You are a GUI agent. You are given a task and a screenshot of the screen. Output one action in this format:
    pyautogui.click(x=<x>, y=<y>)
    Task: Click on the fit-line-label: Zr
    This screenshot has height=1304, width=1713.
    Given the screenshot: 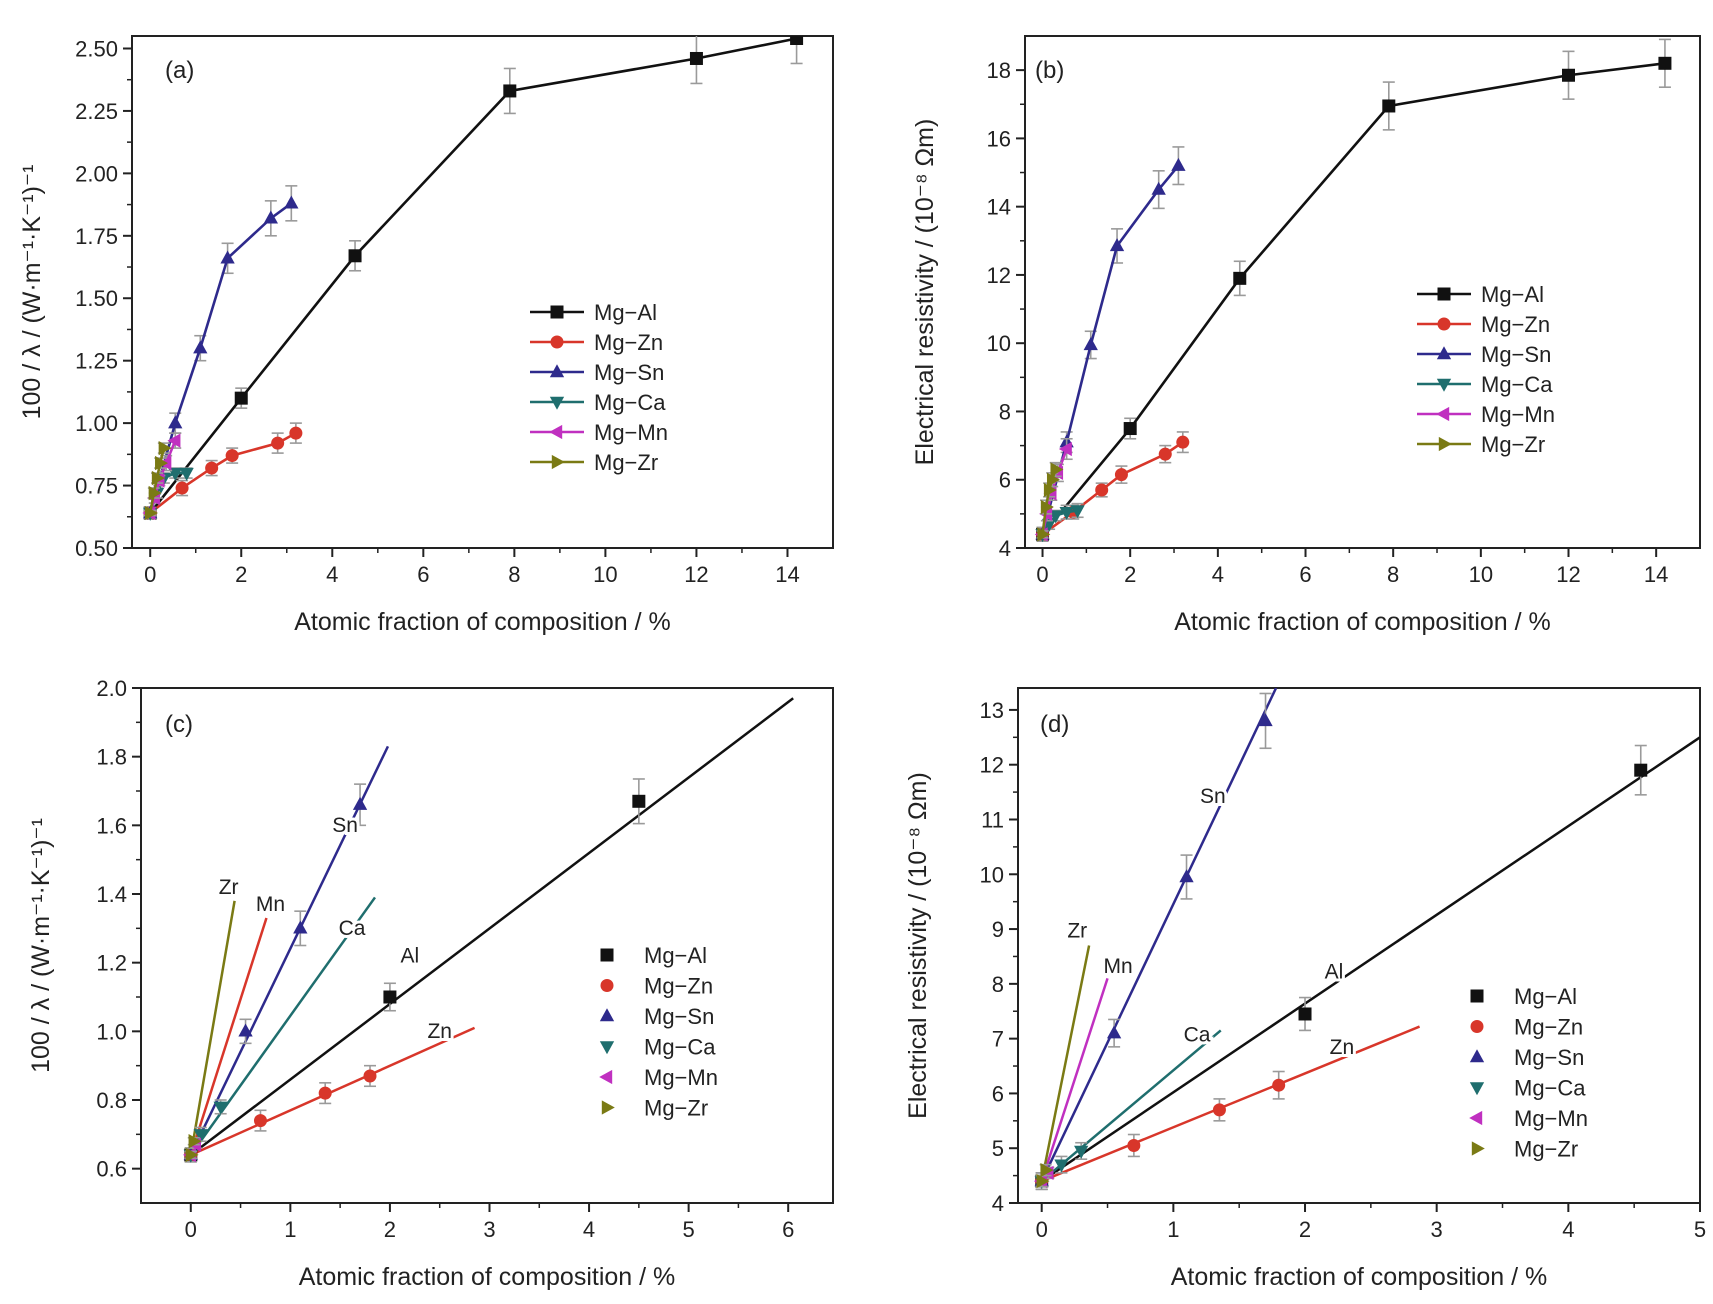 What is the action you would take?
    pyautogui.click(x=229, y=887)
    